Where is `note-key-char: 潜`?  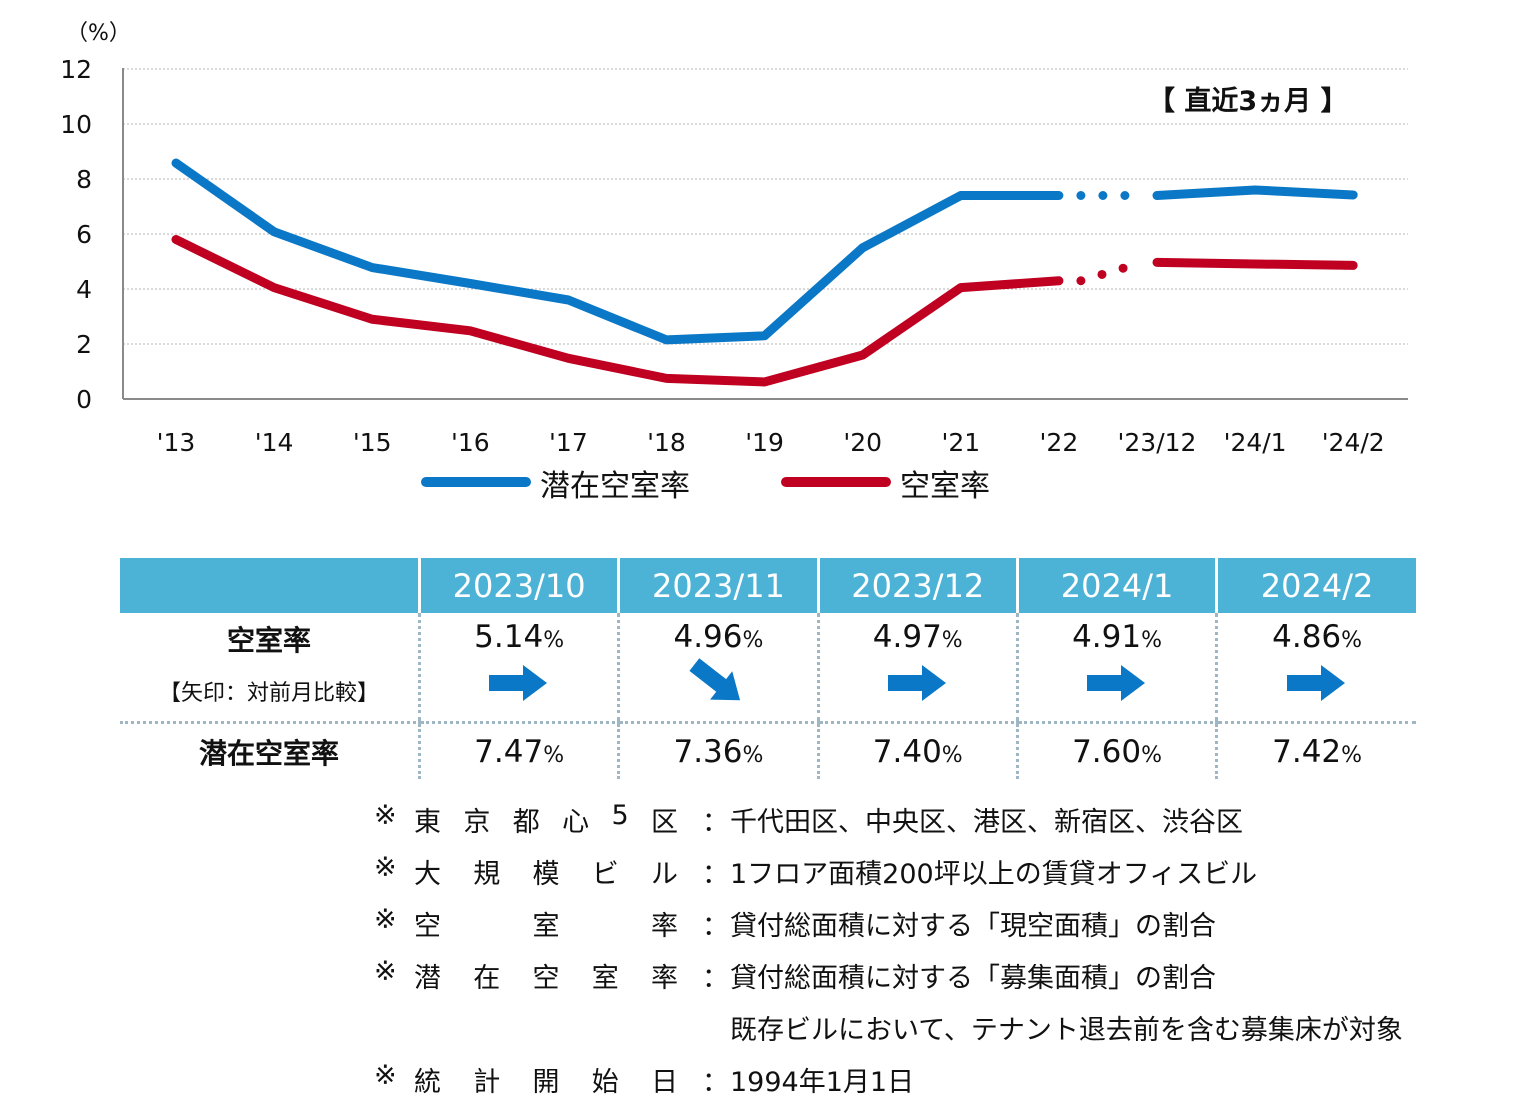
note-key-char: 潜 is located at coordinates (427, 978).